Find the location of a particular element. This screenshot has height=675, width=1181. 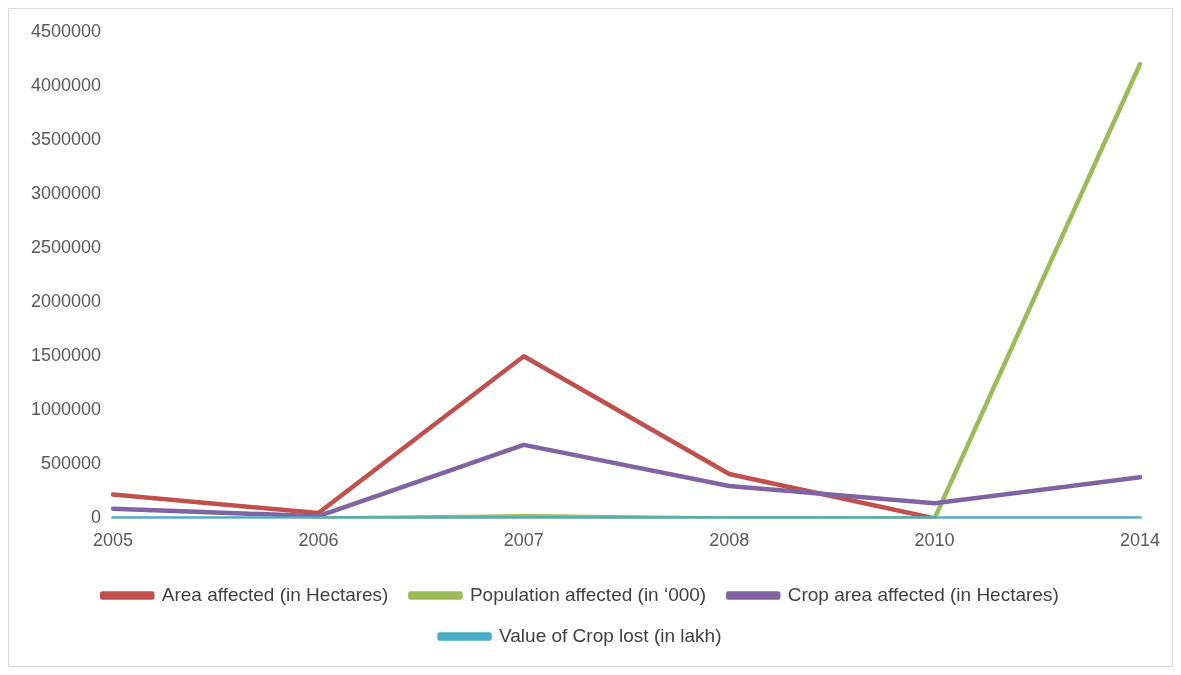

legend-label: Population affected (in ‘000) is located at coordinates (588, 594).